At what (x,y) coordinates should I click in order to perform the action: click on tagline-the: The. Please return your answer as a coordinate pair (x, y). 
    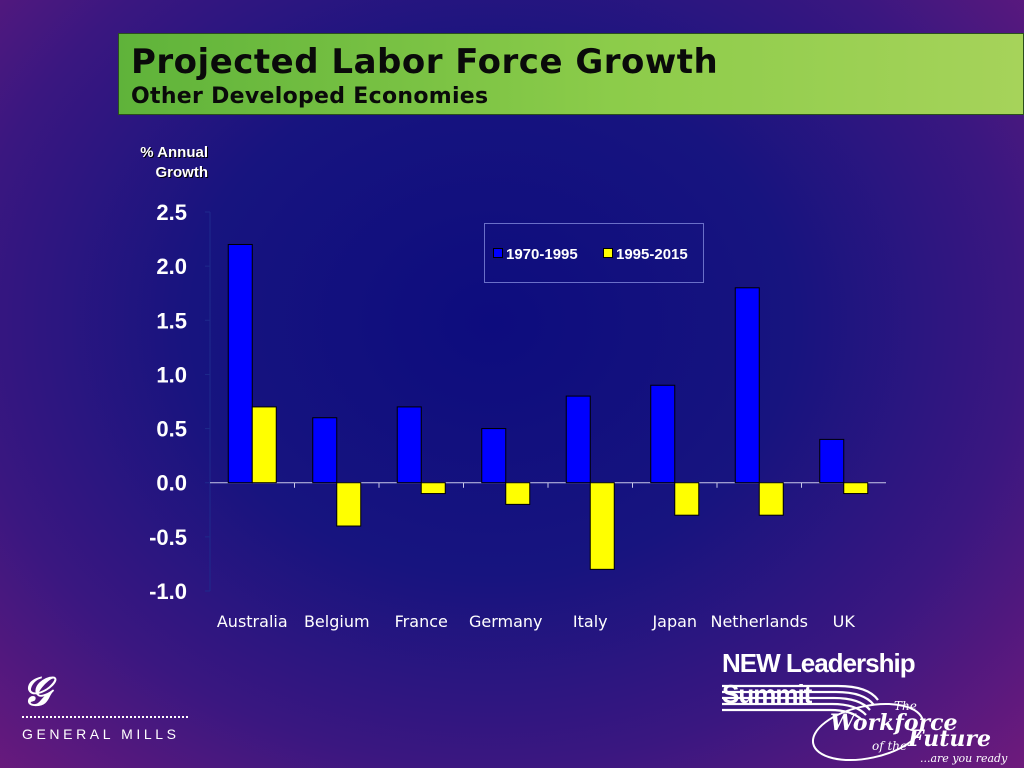
    Looking at the image, I should click on (905, 706).